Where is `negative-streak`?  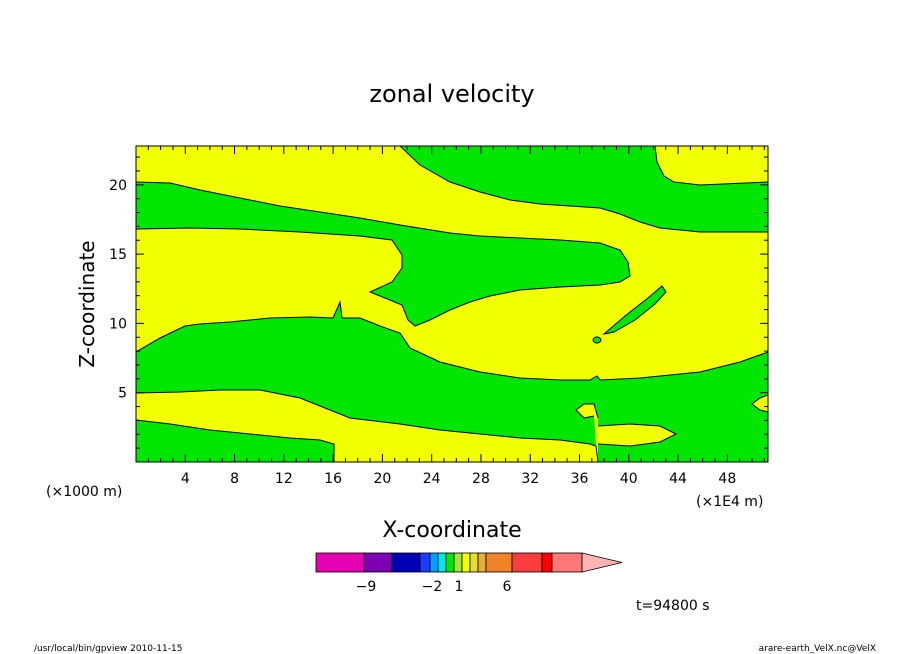
negative-streak is located at coordinates (635, 310).